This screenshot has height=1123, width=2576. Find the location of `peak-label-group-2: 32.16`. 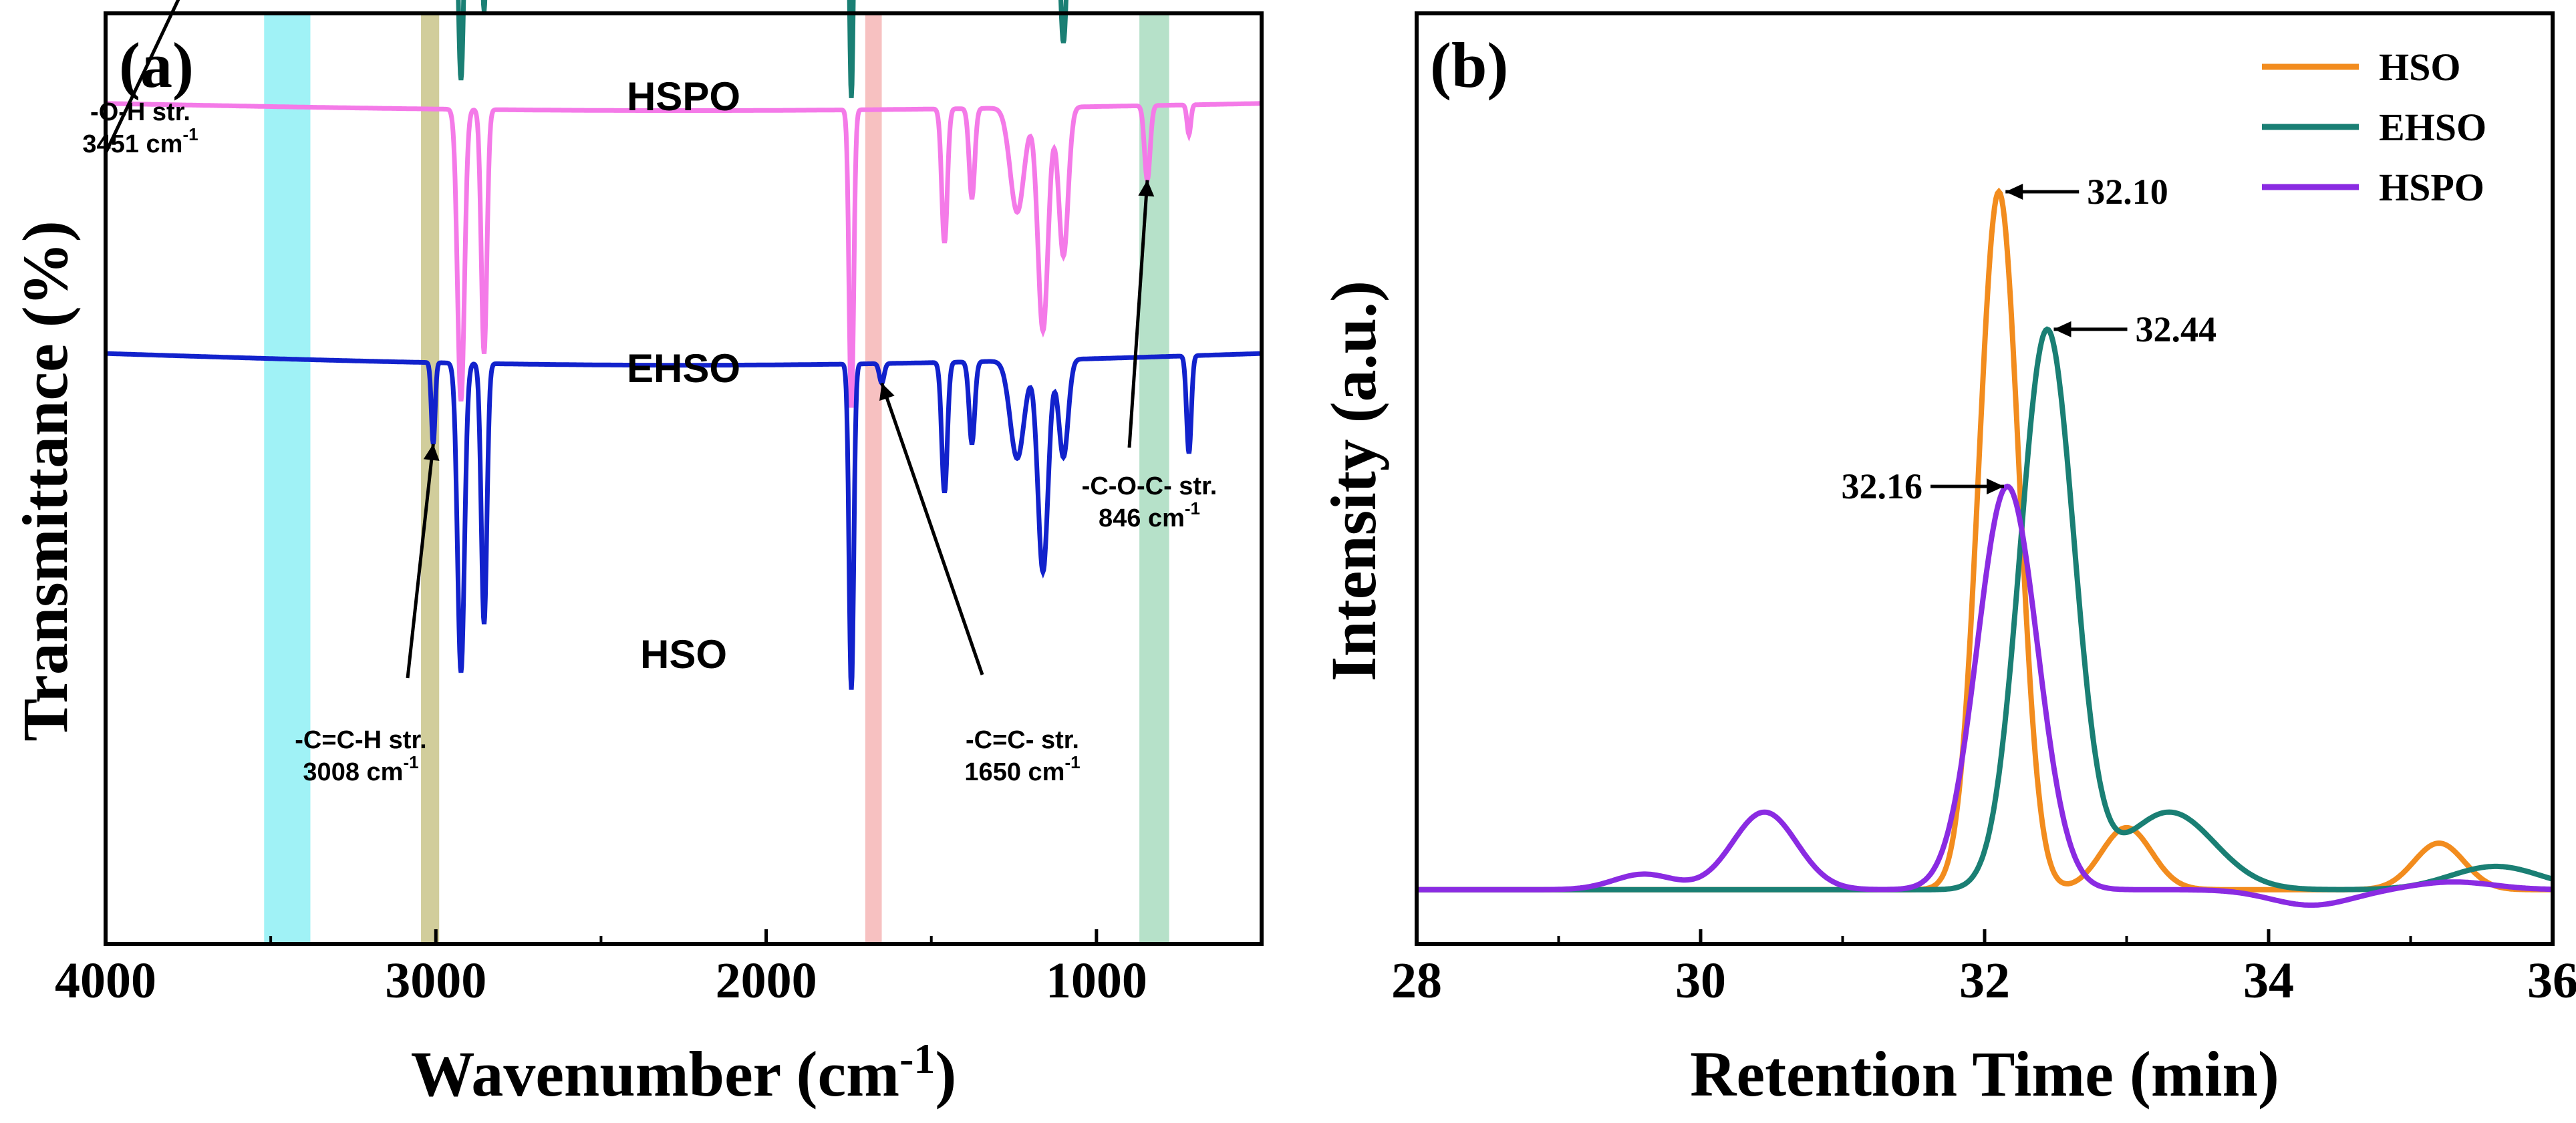

peak-label-group-2: 32.16 is located at coordinates (1923, 486).